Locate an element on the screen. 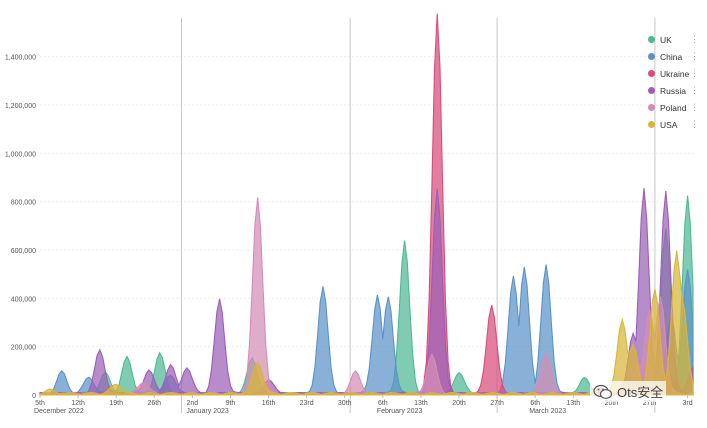  y-tick-label: 0 is located at coordinates (34, 396).